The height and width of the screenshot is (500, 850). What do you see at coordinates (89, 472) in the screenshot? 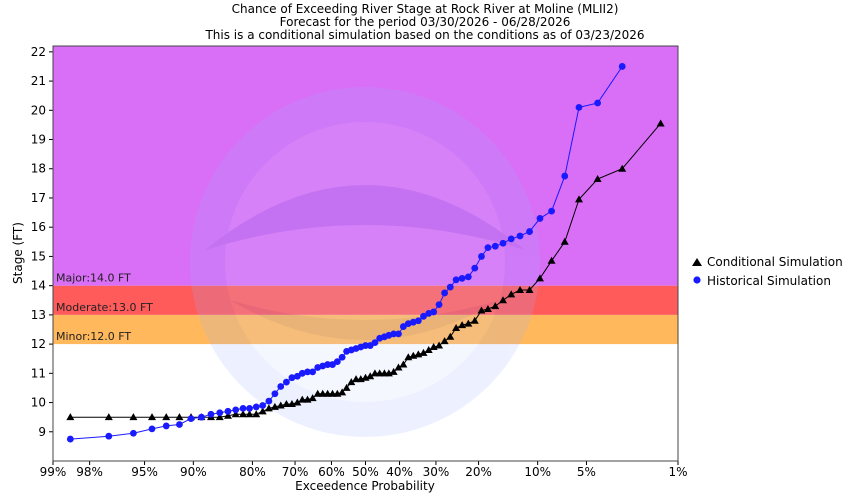
I see `x-tick-label: 98%` at bounding box center [89, 472].